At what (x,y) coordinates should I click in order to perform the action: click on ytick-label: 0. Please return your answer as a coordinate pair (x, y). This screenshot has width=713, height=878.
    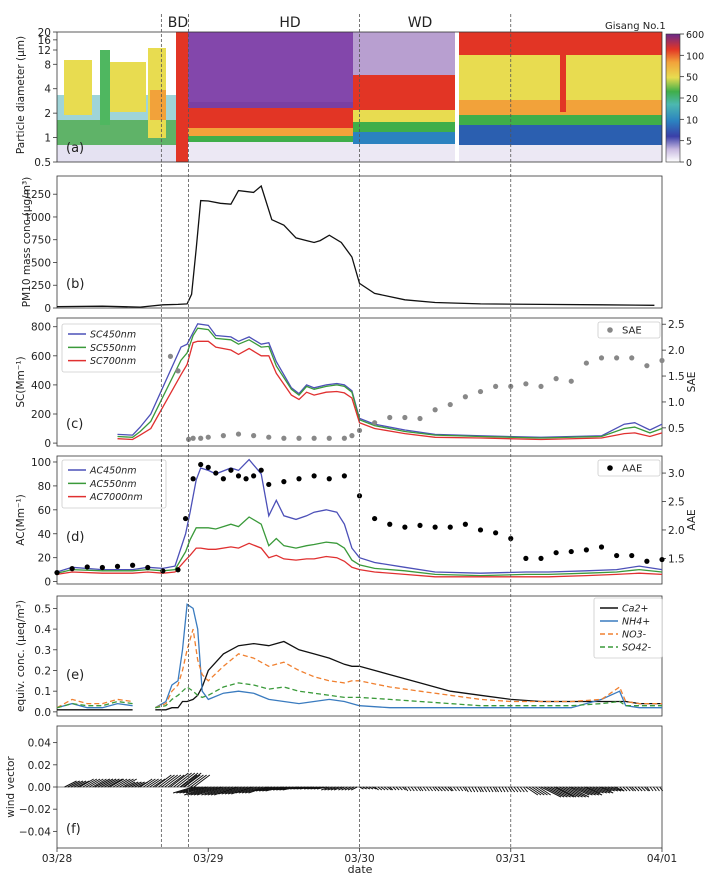
    Looking at the image, I should click on (47, 444).